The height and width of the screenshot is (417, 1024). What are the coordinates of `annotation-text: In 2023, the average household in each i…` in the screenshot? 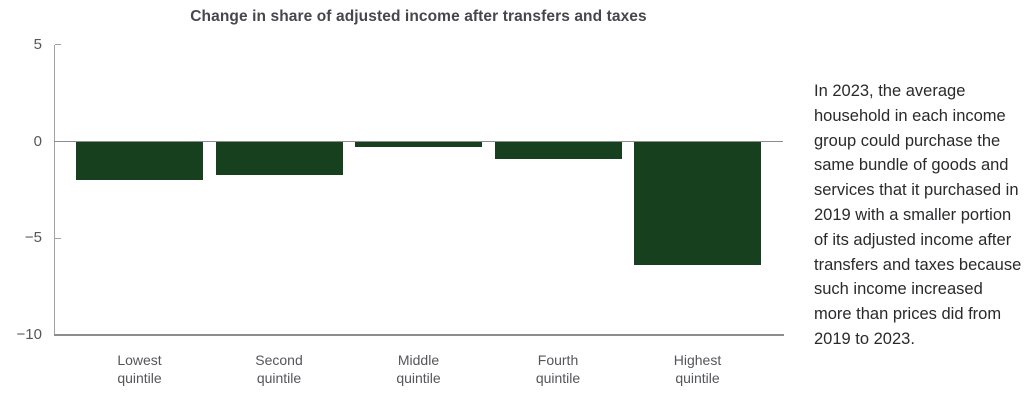 It's located at (918, 215).